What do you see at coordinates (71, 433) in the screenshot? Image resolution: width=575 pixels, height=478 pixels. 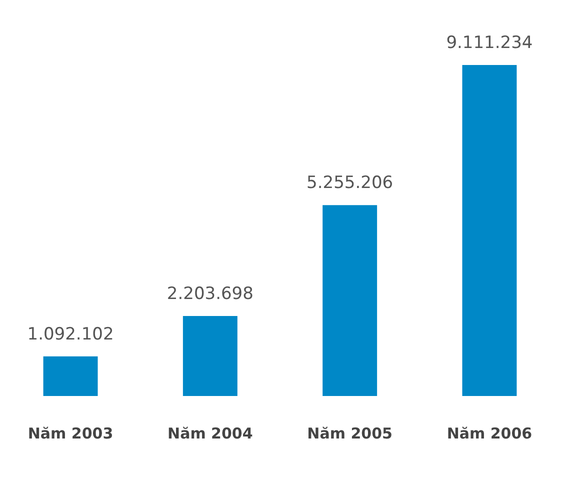 I see `x-tick-label: Năm 2003` at bounding box center [71, 433].